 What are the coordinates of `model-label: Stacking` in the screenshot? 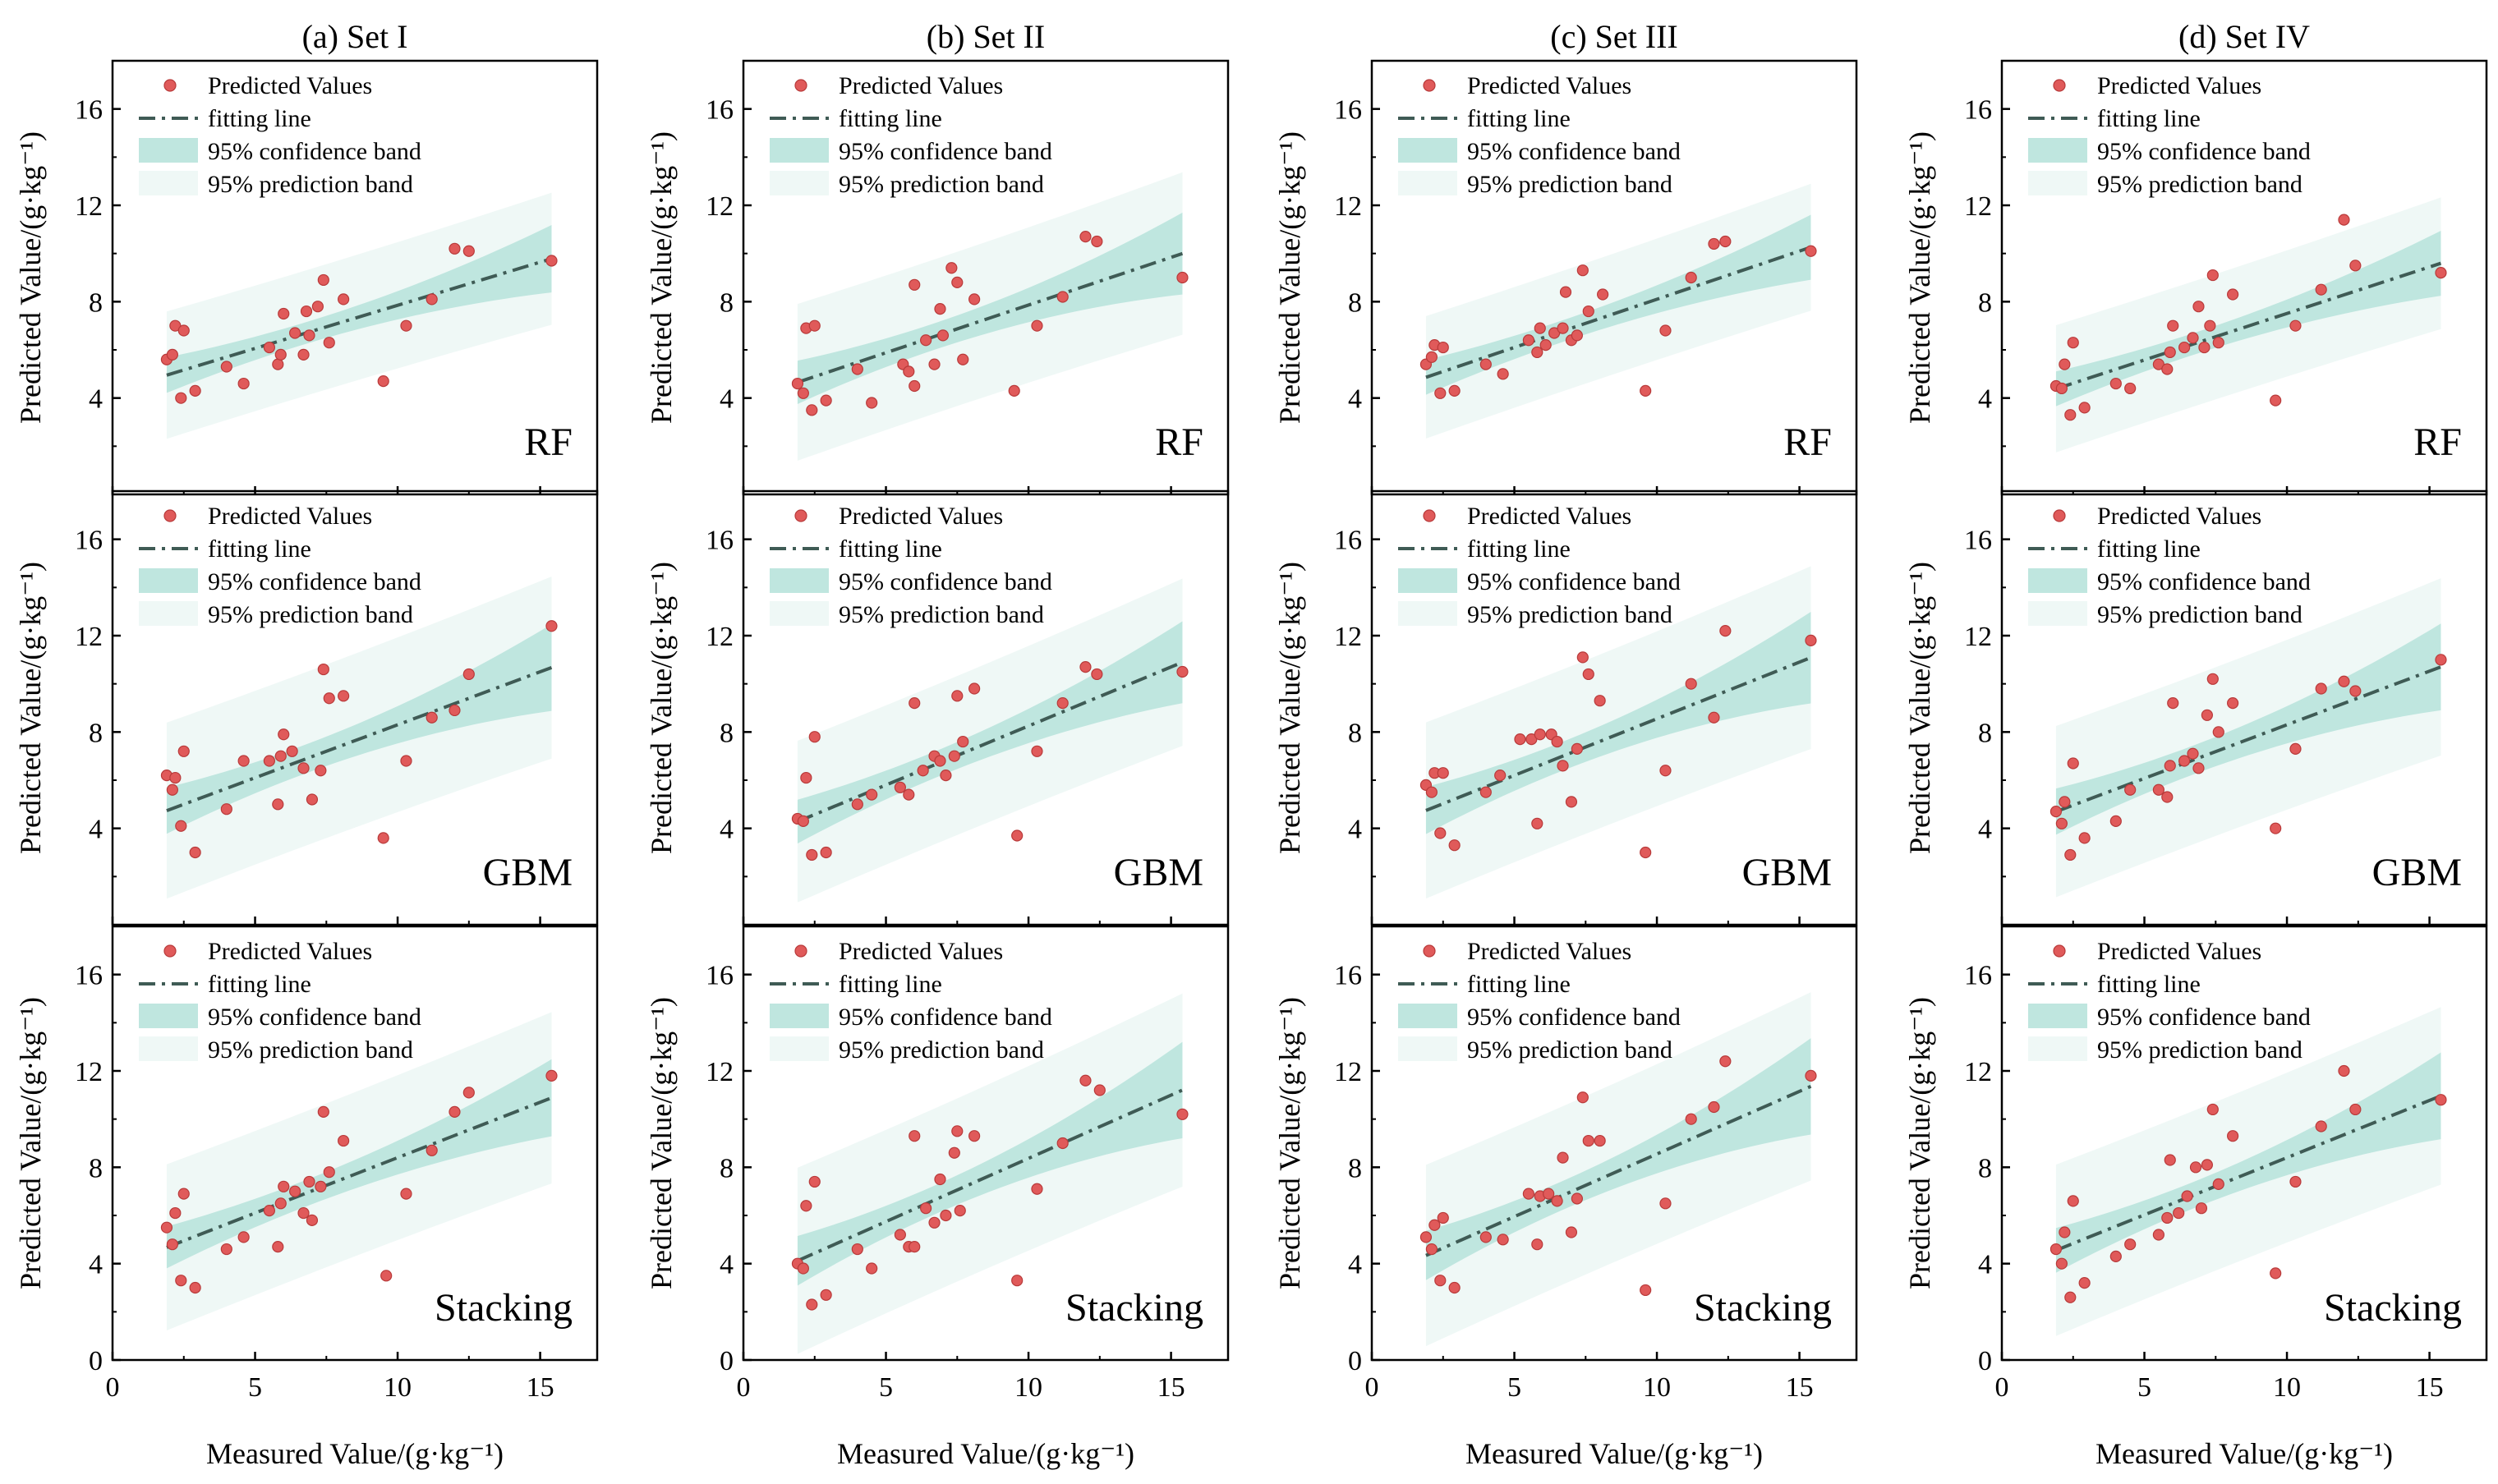 It's located at (2393, 1308).